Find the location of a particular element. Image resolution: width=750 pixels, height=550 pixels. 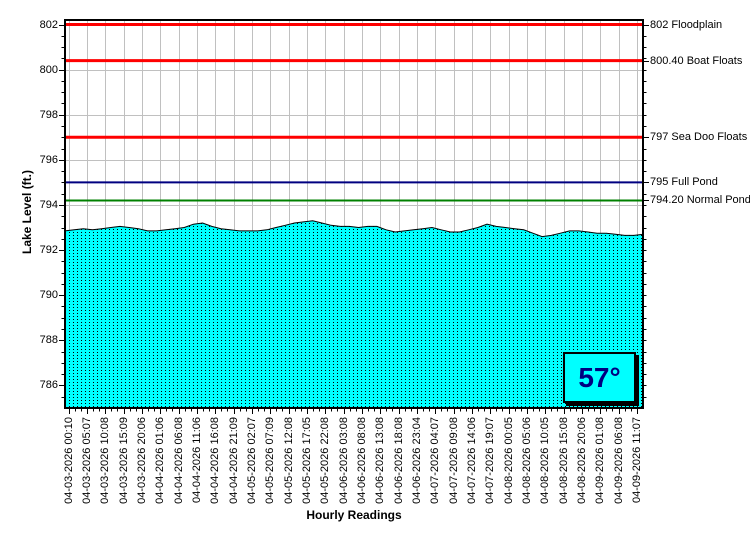

x-tick-label: 04-05-2026 22:08 is located at coordinates (325, 460).